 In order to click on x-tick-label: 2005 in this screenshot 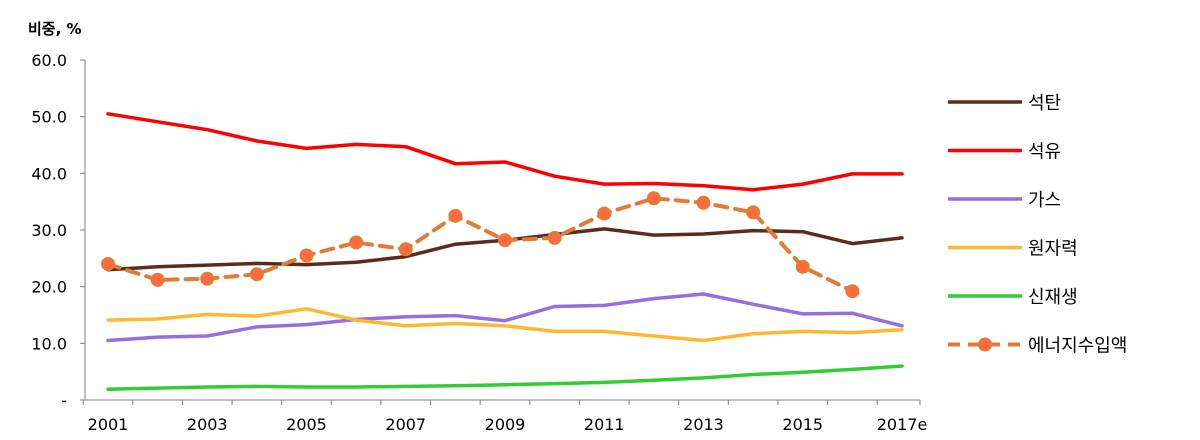, I will do `click(306, 424)`.